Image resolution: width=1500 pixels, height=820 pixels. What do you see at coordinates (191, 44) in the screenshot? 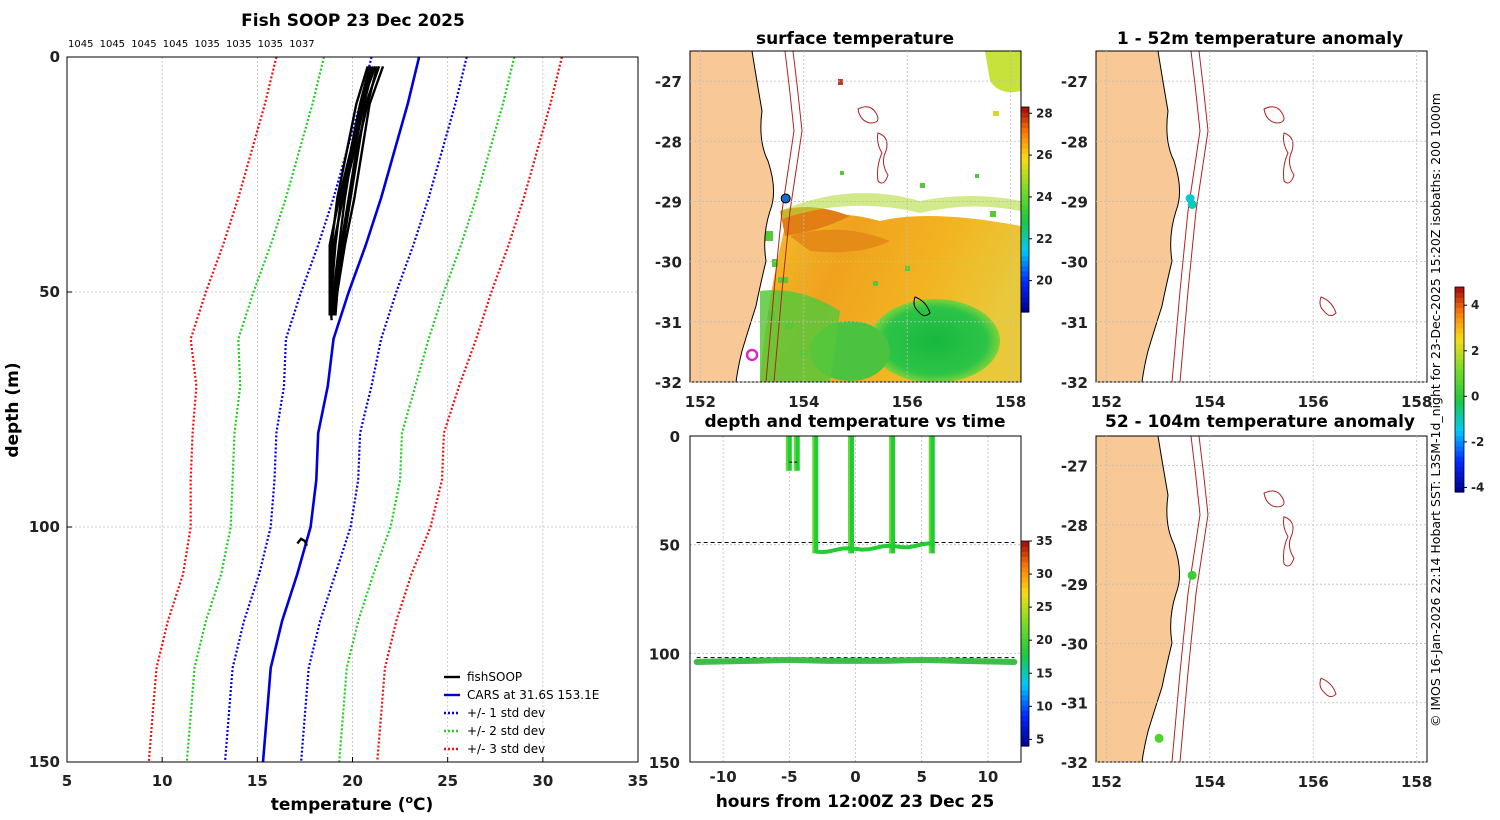
I see `cast-number-labels: 1045 1045 1045 1045 1035 1035 1035 1037` at bounding box center [191, 44].